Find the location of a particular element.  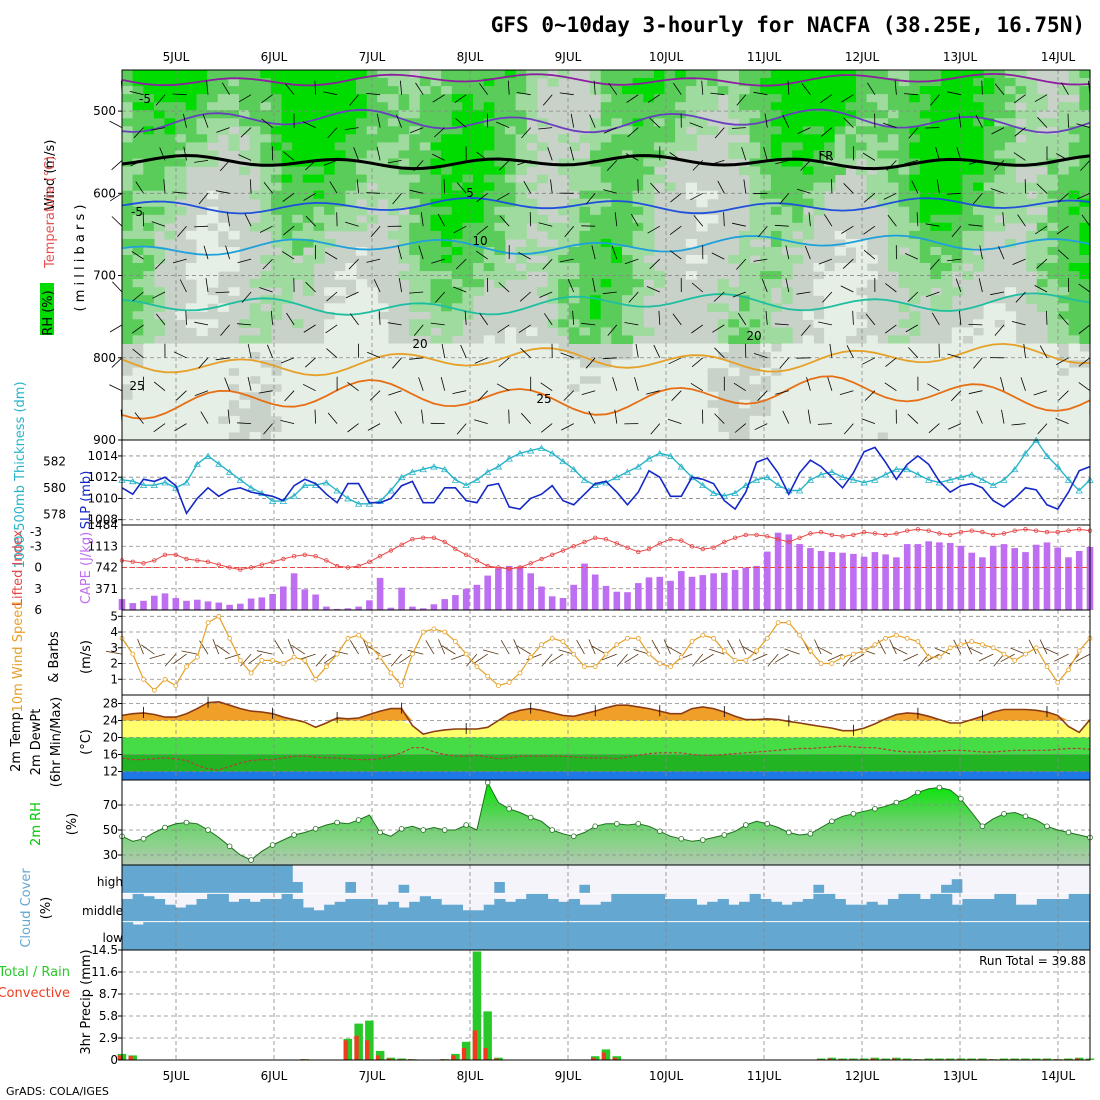

label-temp-units: (°C) is located at coordinates (86, 742).